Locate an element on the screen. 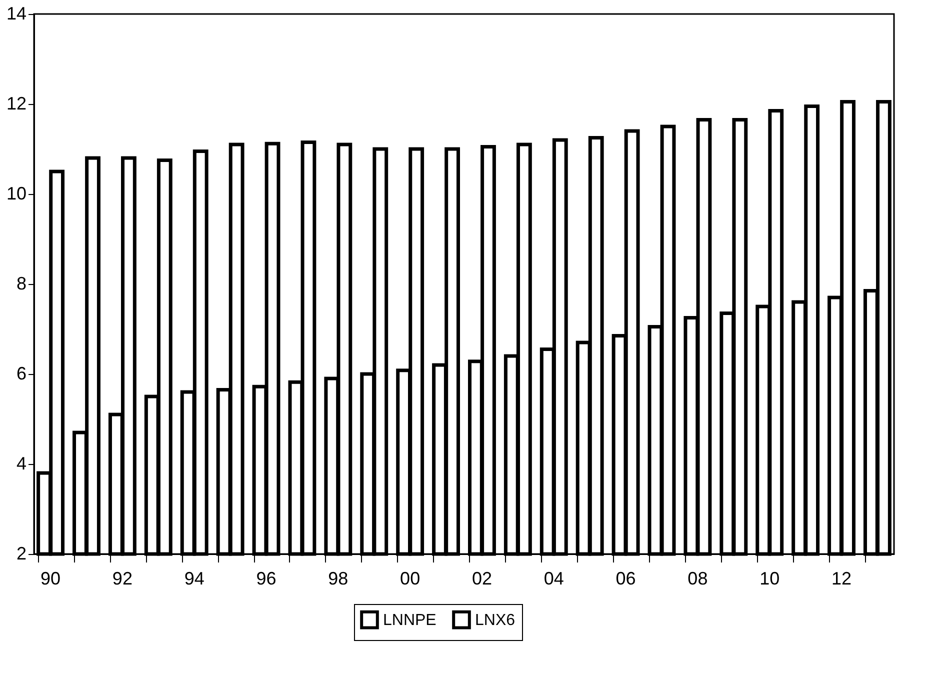  x-tick-label: 94 is located at coordinates (194, 578).